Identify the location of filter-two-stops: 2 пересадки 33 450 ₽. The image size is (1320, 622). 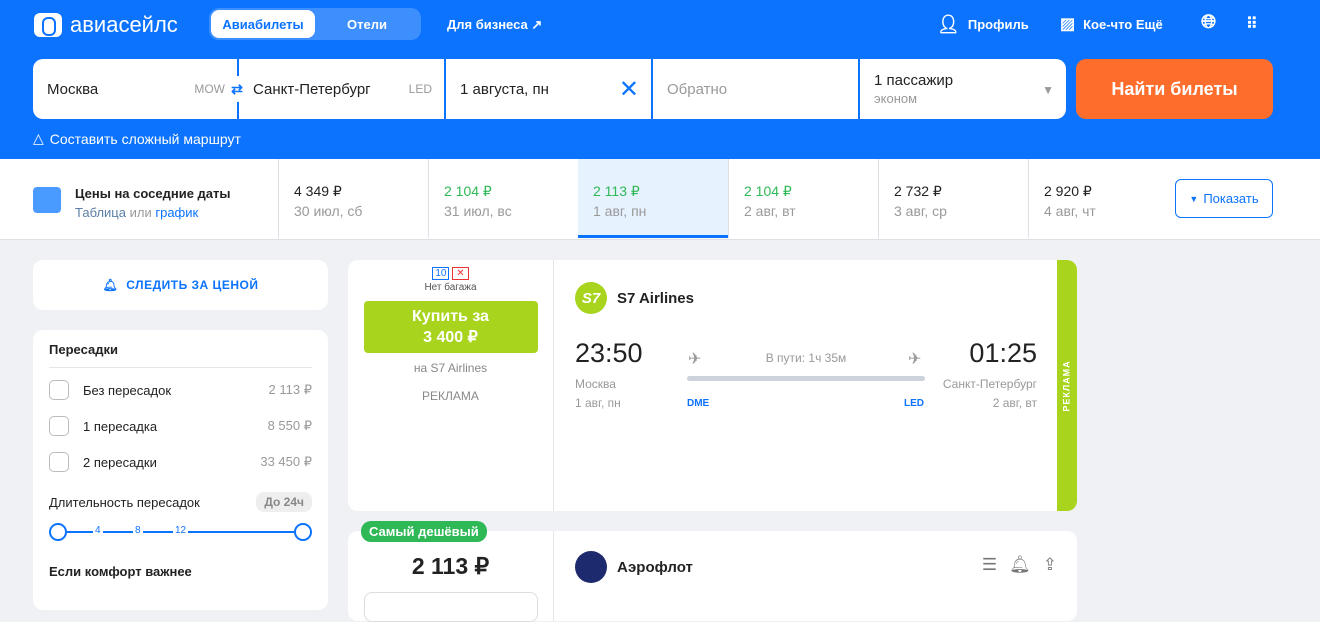
(180, 462).